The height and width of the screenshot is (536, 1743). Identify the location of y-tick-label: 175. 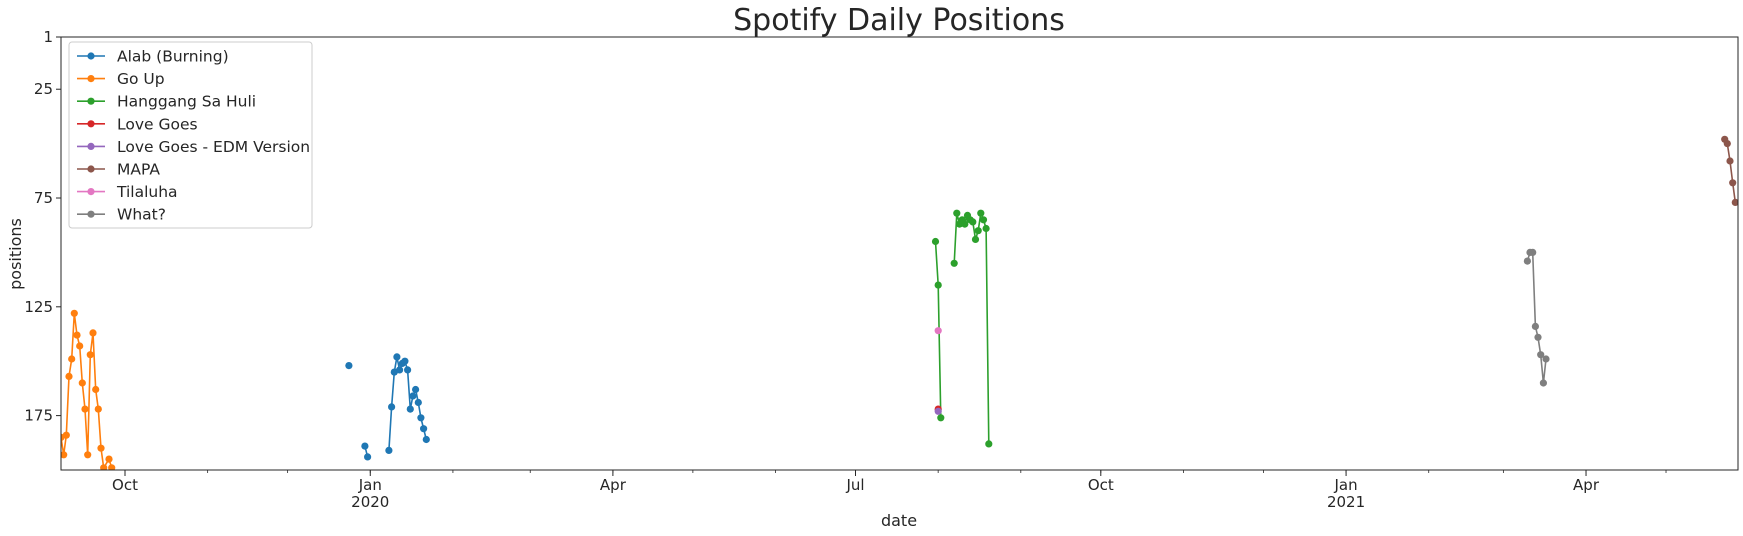
(38, 416).